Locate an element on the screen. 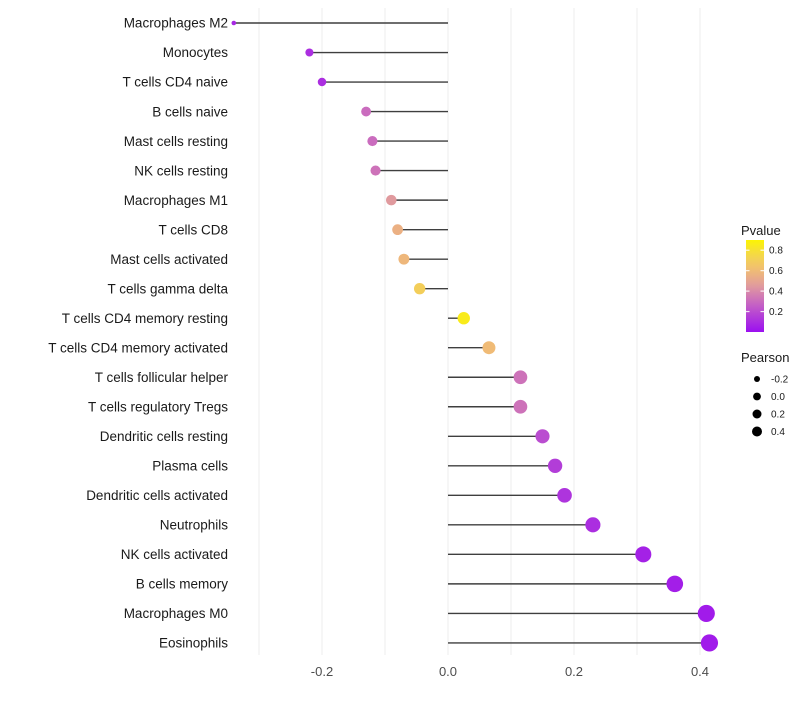 The width and height of the screenshot is (800, 705). row-1: Monocytes is located at coordinates (305, 52).